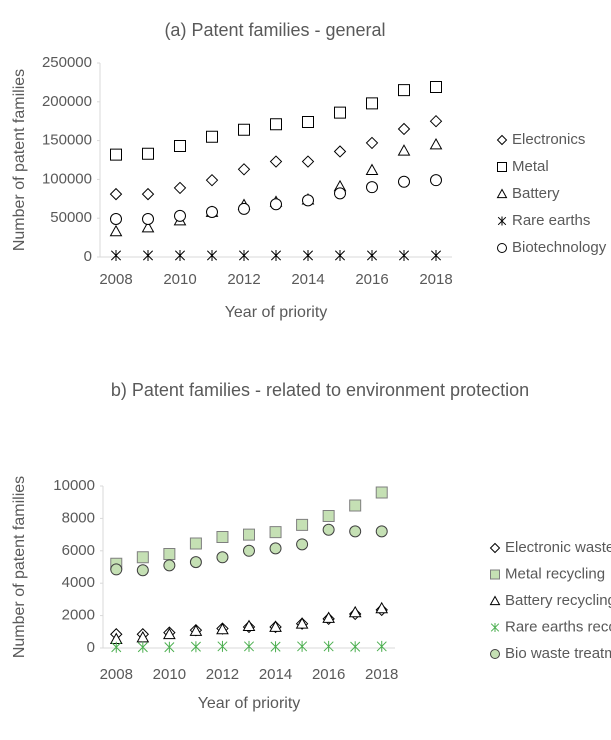 This screenshot has width=611, height=740. Describe the element at coordinates (249, 703) in the screenshot. I see `x-axis-label: Year of priority` at that location.